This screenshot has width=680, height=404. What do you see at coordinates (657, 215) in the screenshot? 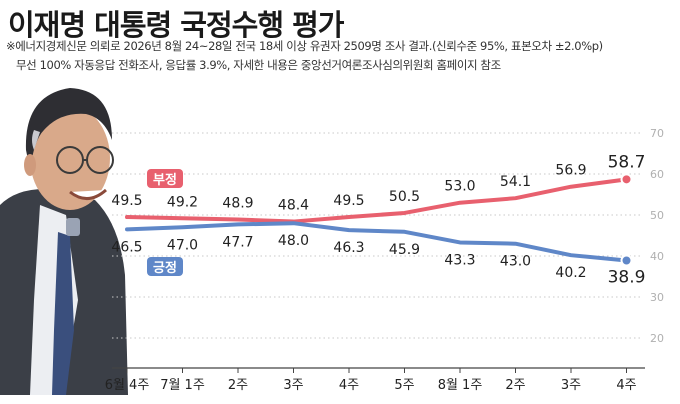
I see `y-tick-label: 50` at bounding box center [657, 215].